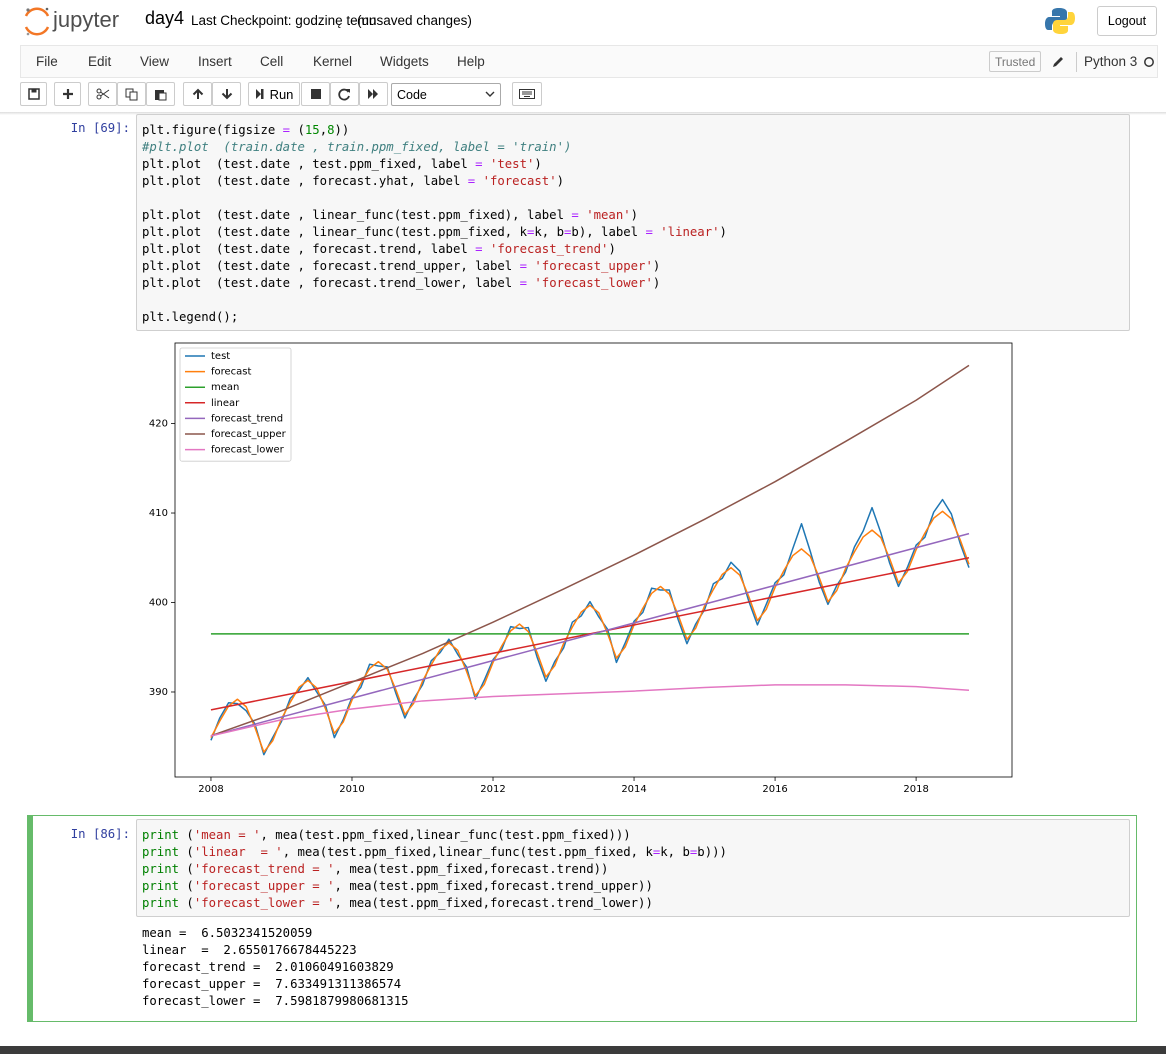  Describe the element at coordinates (131, 94) in the screenshot. I see `copy-button` at that location.